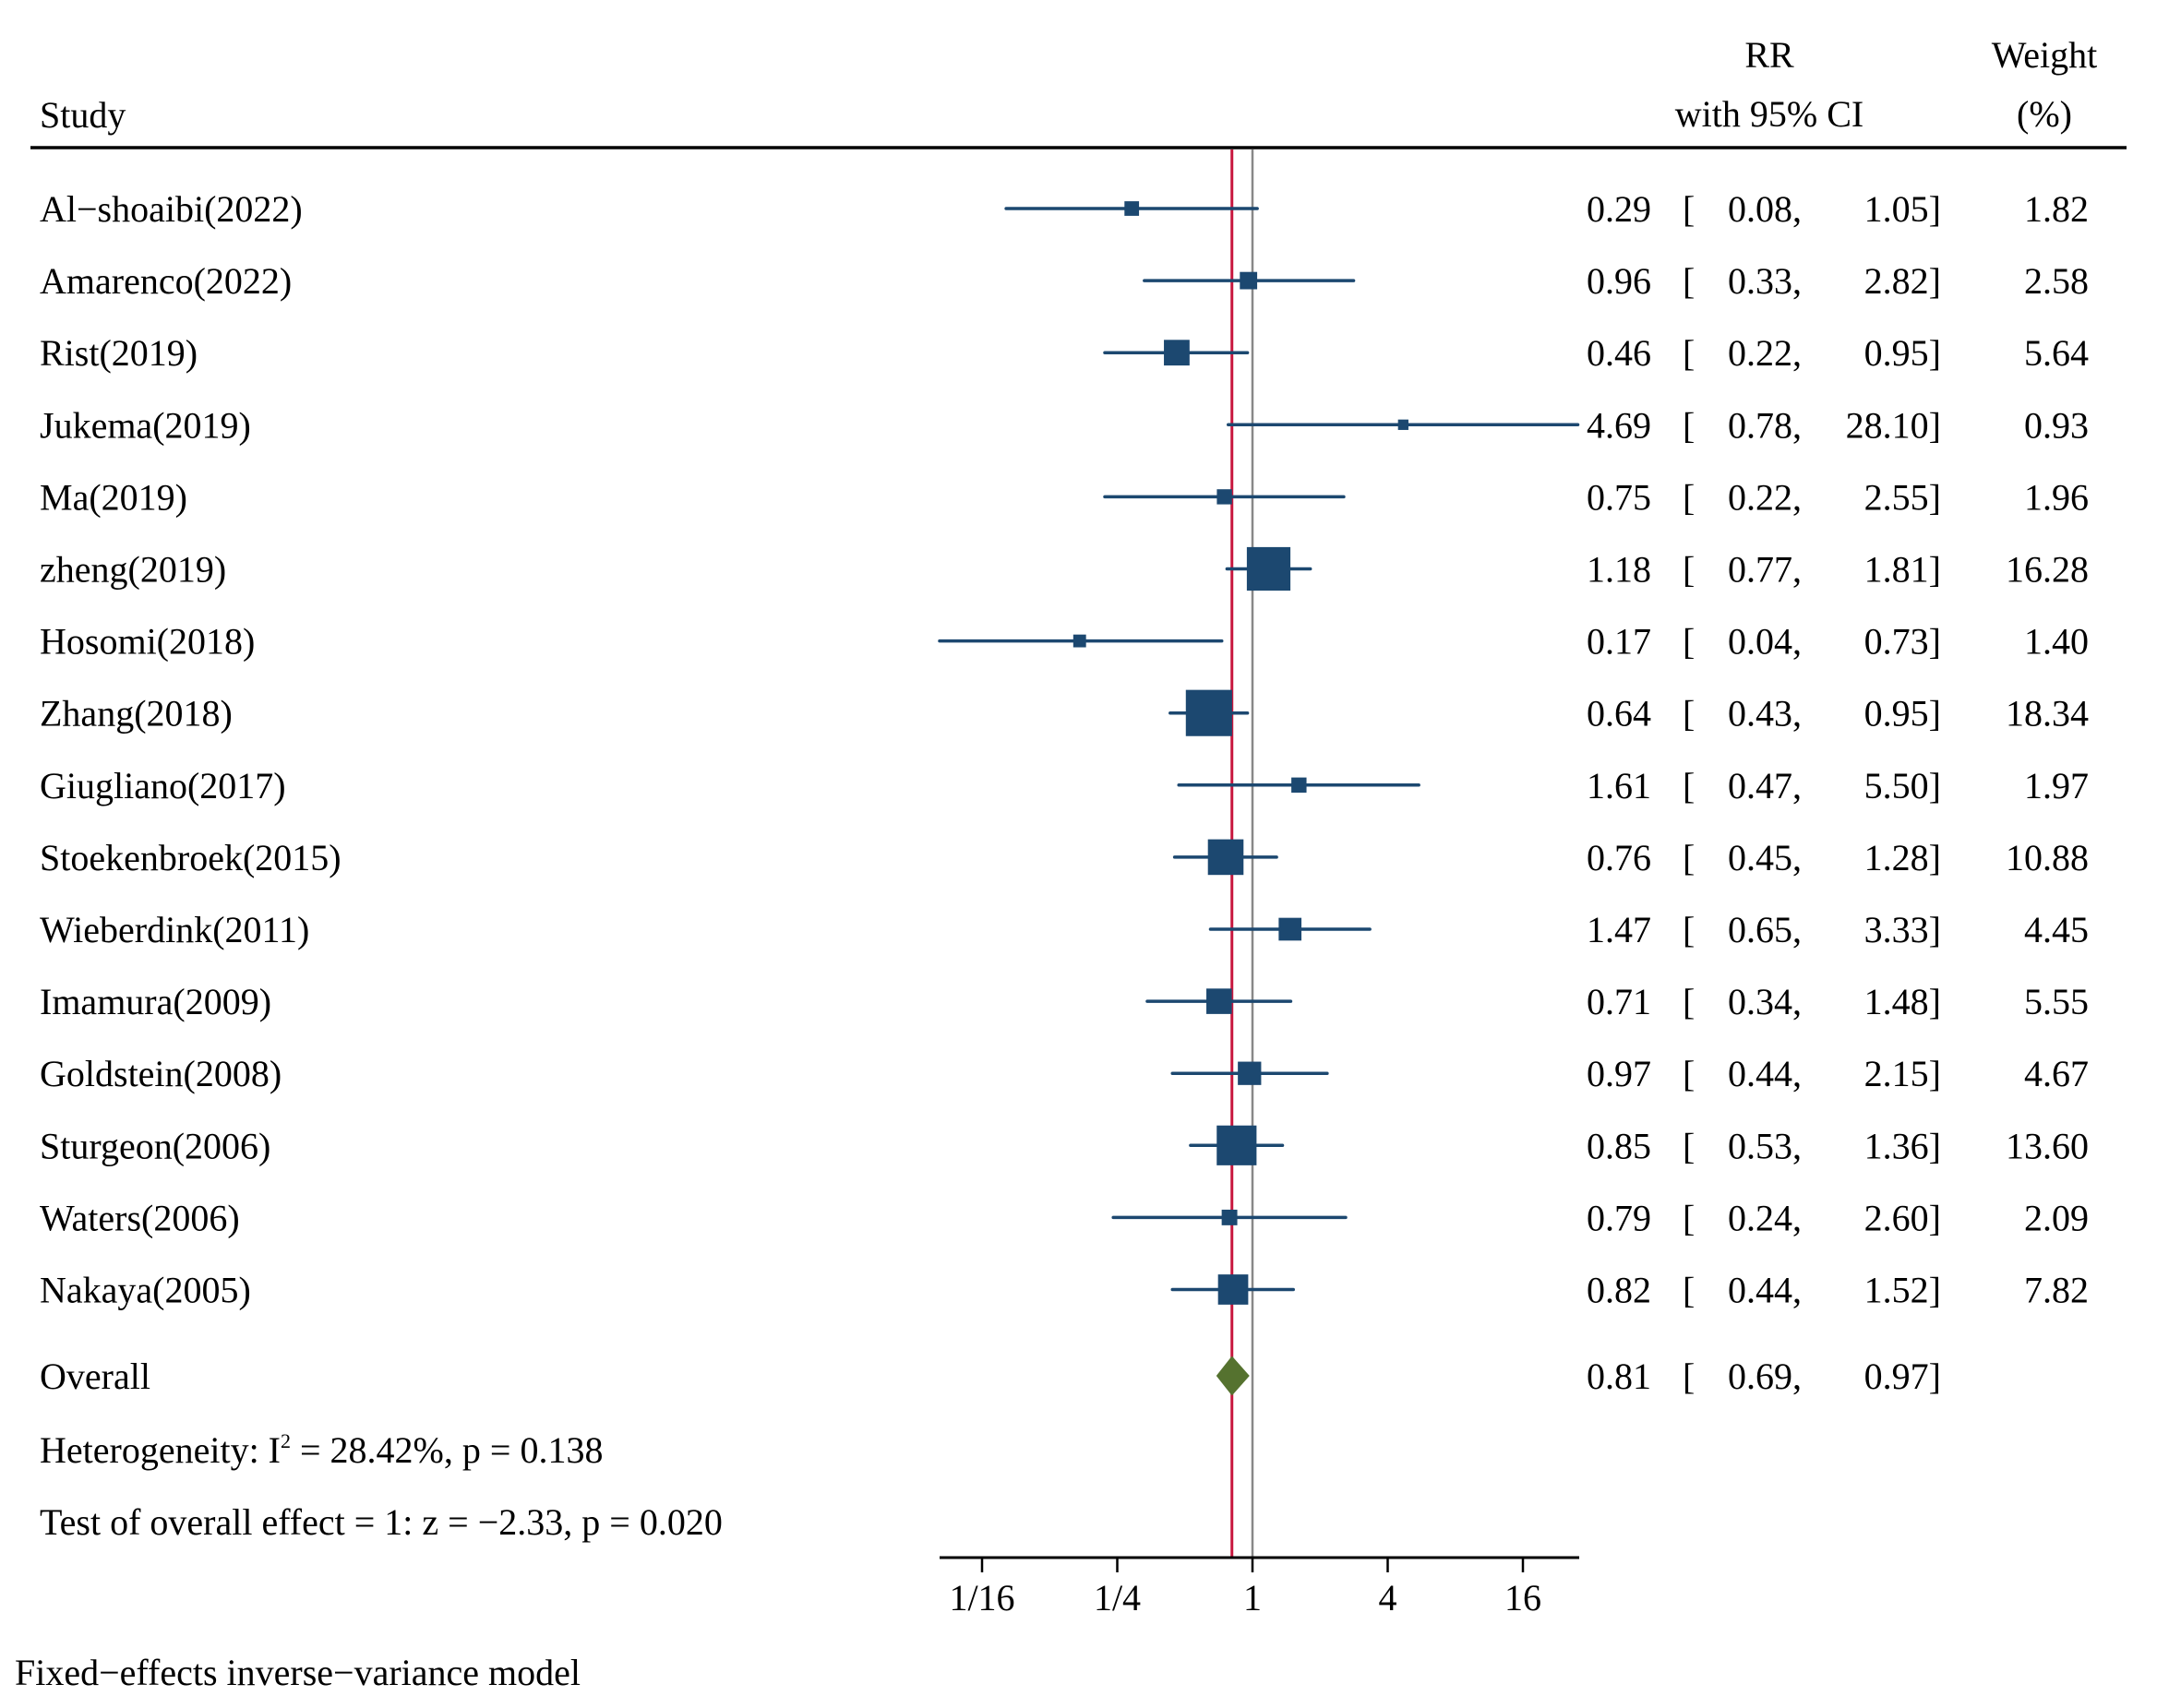  What do you see at coordinates (1619, 497) in the screenshot?
I see `rr-value: 0.75` at bounding box center [1619, 497].